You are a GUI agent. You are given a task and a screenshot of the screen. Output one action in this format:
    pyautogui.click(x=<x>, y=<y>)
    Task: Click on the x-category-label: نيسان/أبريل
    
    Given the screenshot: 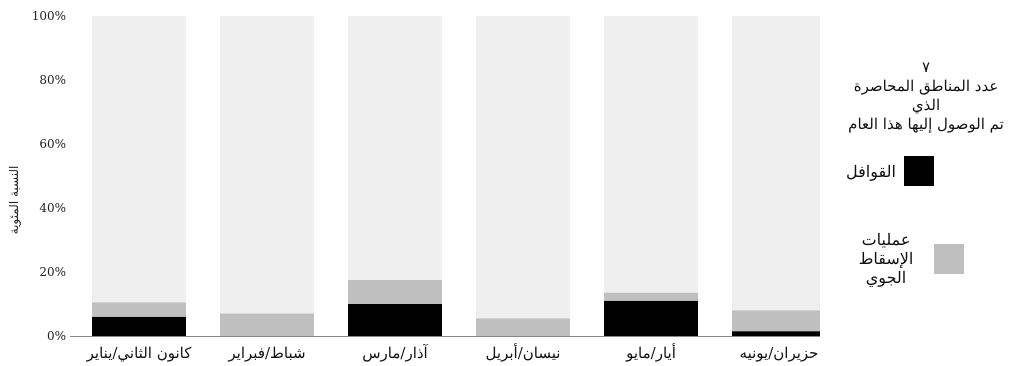 What is the action you would take?
    pyautogui.click(x=523, y=352)
    